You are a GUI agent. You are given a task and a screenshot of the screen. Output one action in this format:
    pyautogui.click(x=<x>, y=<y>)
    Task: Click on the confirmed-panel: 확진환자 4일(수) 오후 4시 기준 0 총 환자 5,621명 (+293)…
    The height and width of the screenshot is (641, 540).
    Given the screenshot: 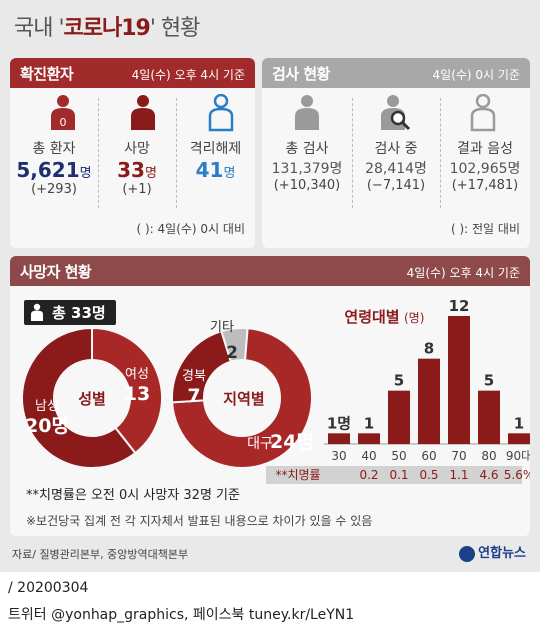 What is the action you would take?
    pyautogui.click(x=132, y=153)
    